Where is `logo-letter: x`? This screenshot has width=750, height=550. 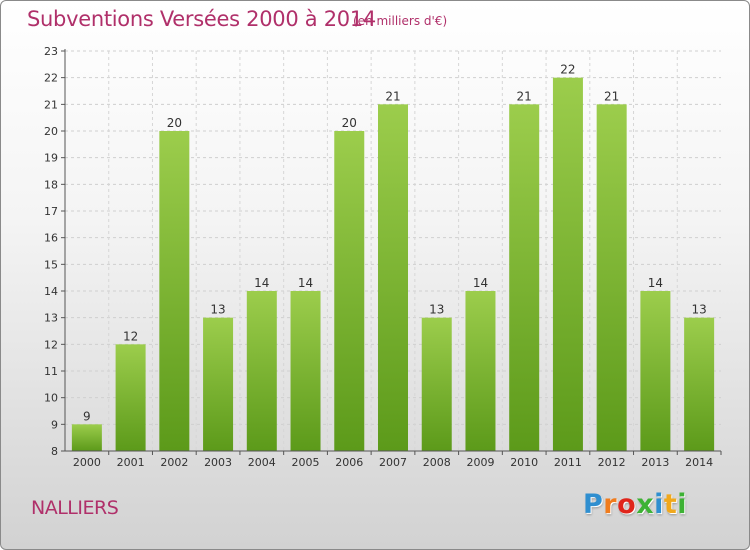
logo-letter: x is located at coordinates (645, 504).